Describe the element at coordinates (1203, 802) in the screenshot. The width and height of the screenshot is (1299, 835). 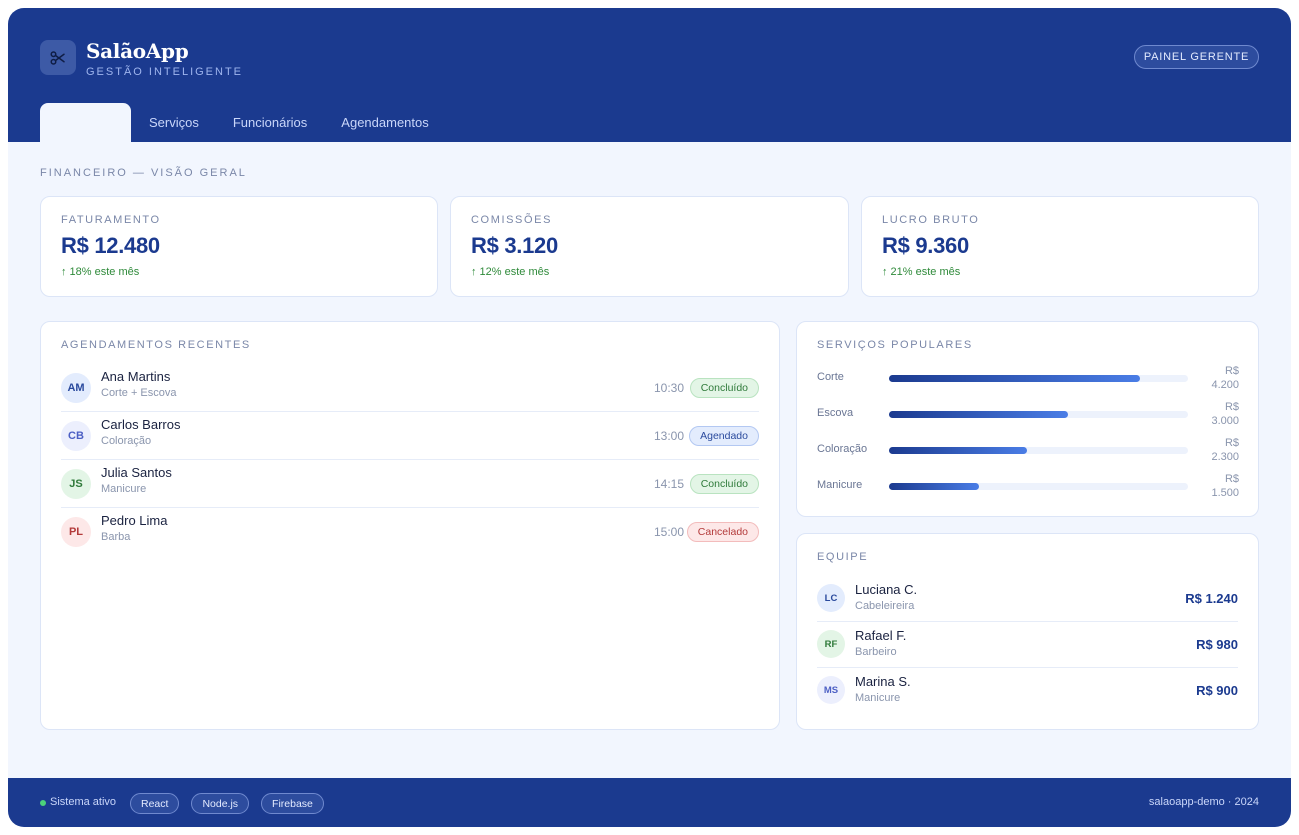
I see `footer-info: salaoapp-demo · 2024` at that location.